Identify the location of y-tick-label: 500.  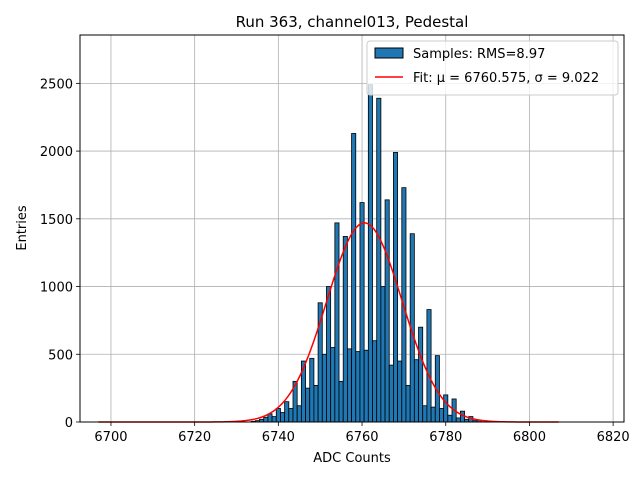
(60, 355).